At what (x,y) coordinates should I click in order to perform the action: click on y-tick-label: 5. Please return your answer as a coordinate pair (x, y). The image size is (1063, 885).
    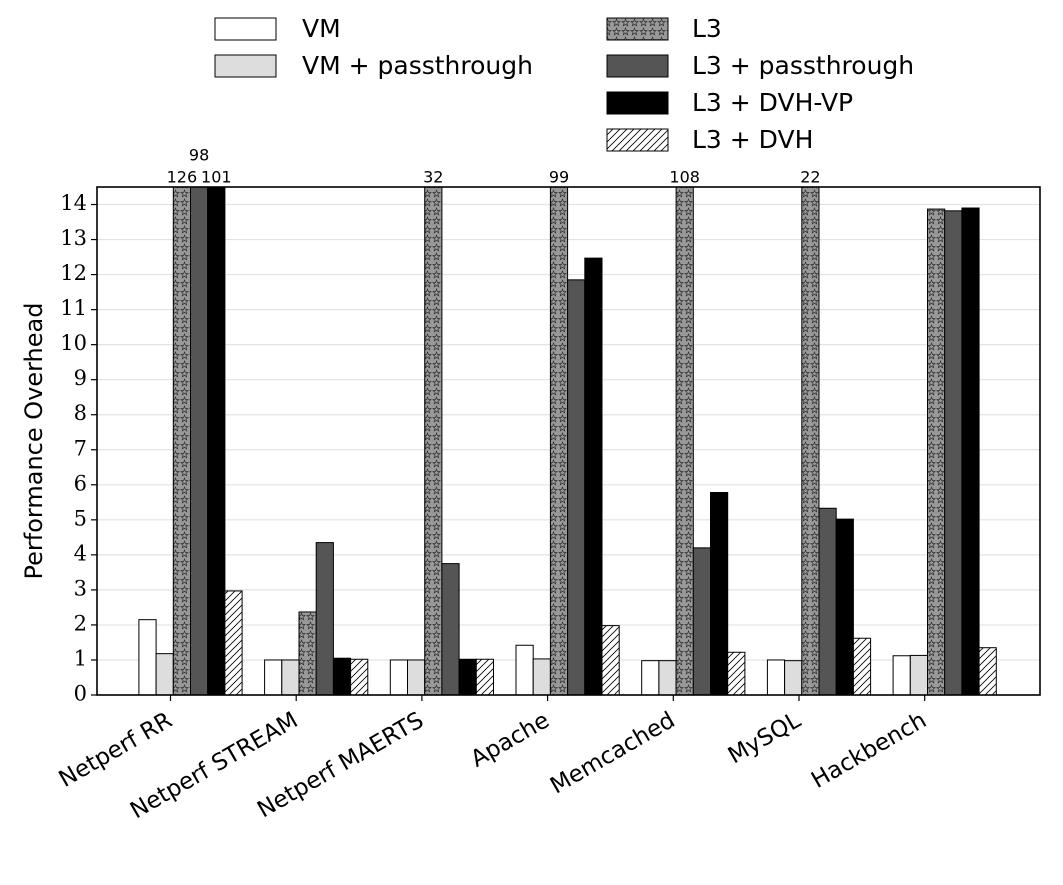
    Looking at the image, I should click on (80, 518).